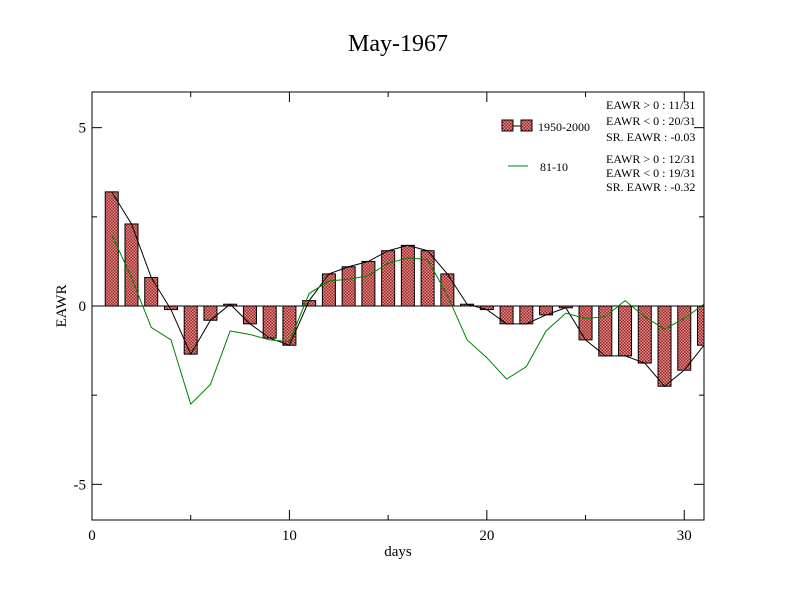 Image resolution: width=792 pixels, height=612 pixels. What do you see at coordinates (651, 173) in the screenshot?
I see `legend-stat: EAWR < 0 : 19/31` at bounding box center [651, 173].